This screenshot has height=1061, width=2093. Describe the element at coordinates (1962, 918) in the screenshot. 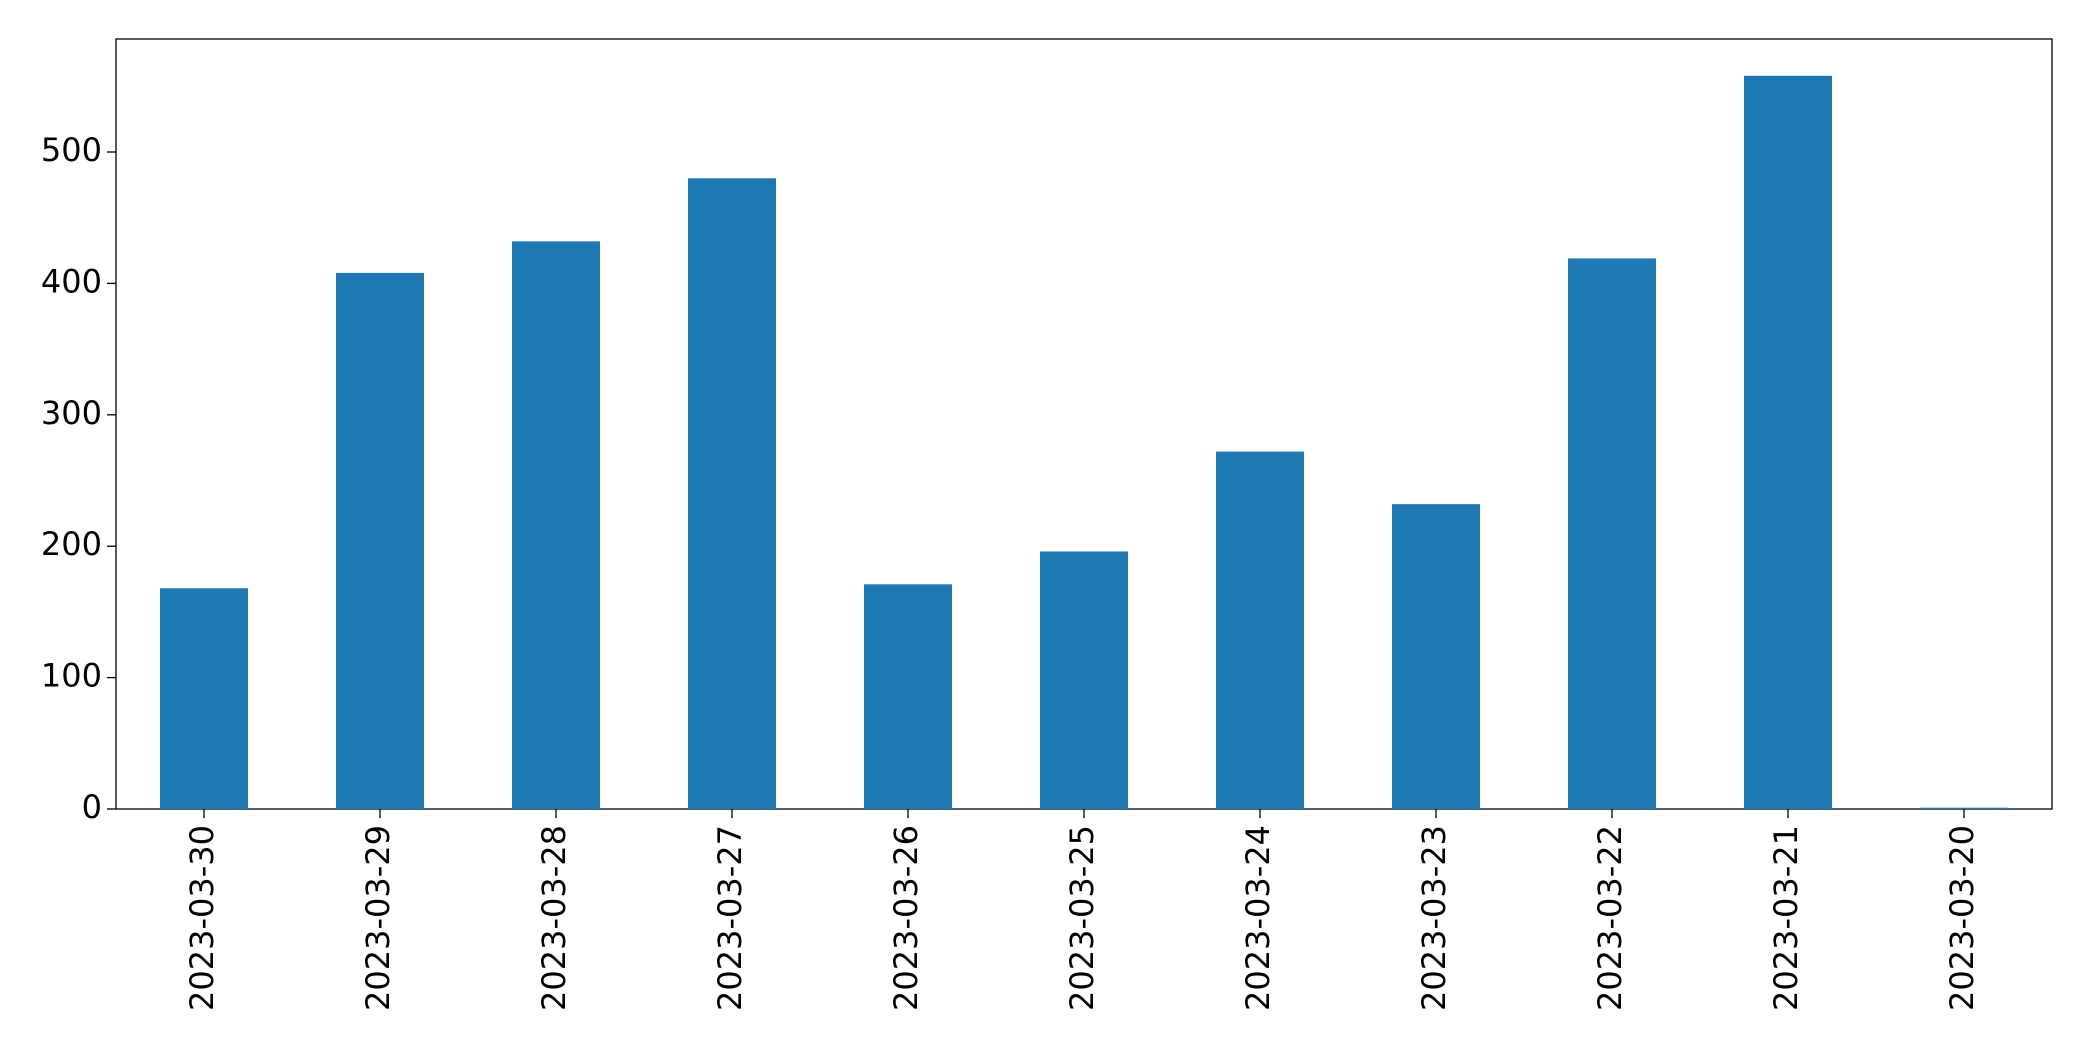

I see `x-tick-label: 2023-03-20` at that location.